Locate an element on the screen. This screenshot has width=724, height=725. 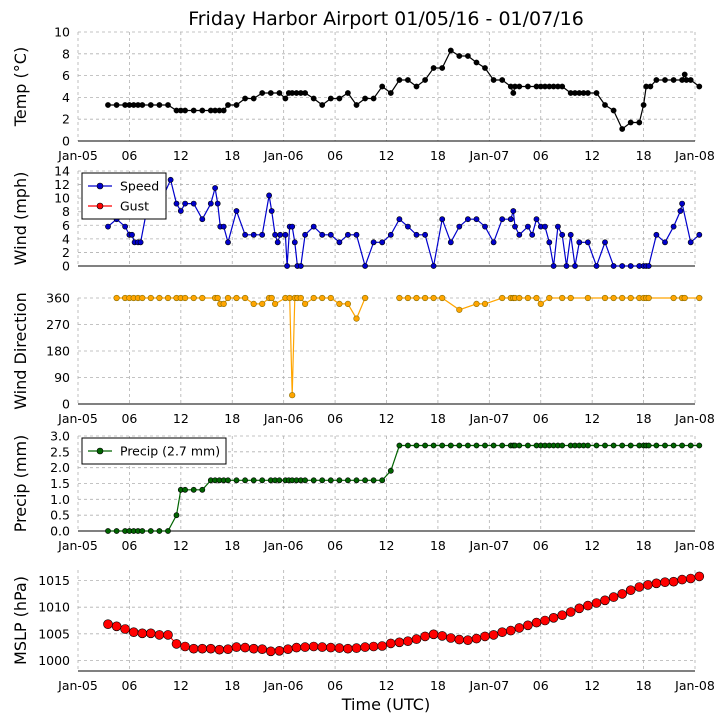
y-tick-label: 270 is located at coordinates (58, 324).